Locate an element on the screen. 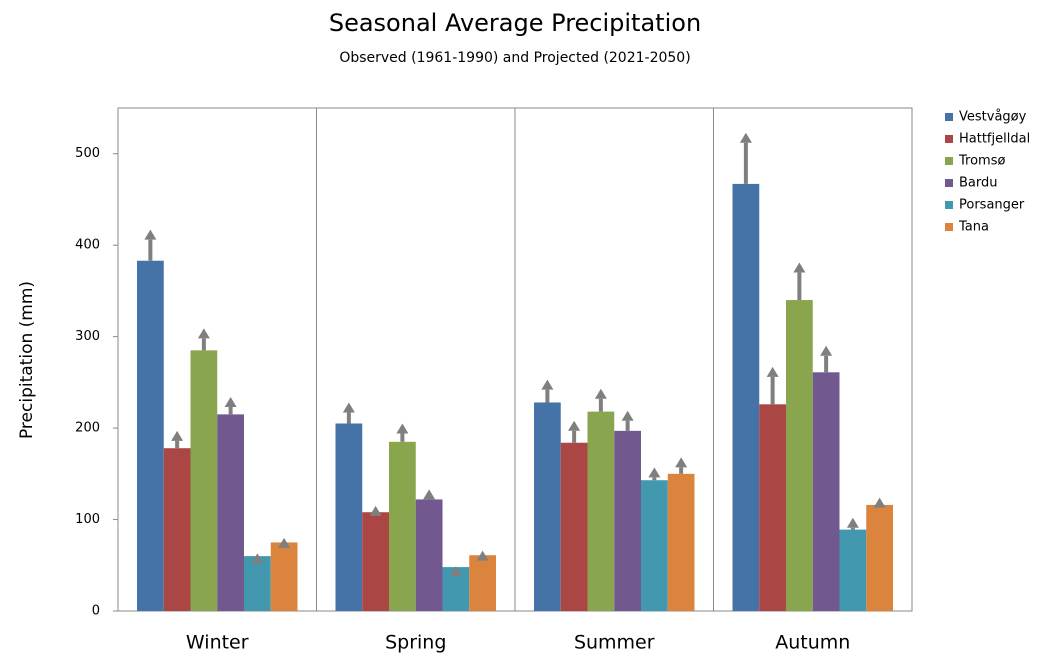  y-tick-label: 300 is located at coordinates (87, 336).